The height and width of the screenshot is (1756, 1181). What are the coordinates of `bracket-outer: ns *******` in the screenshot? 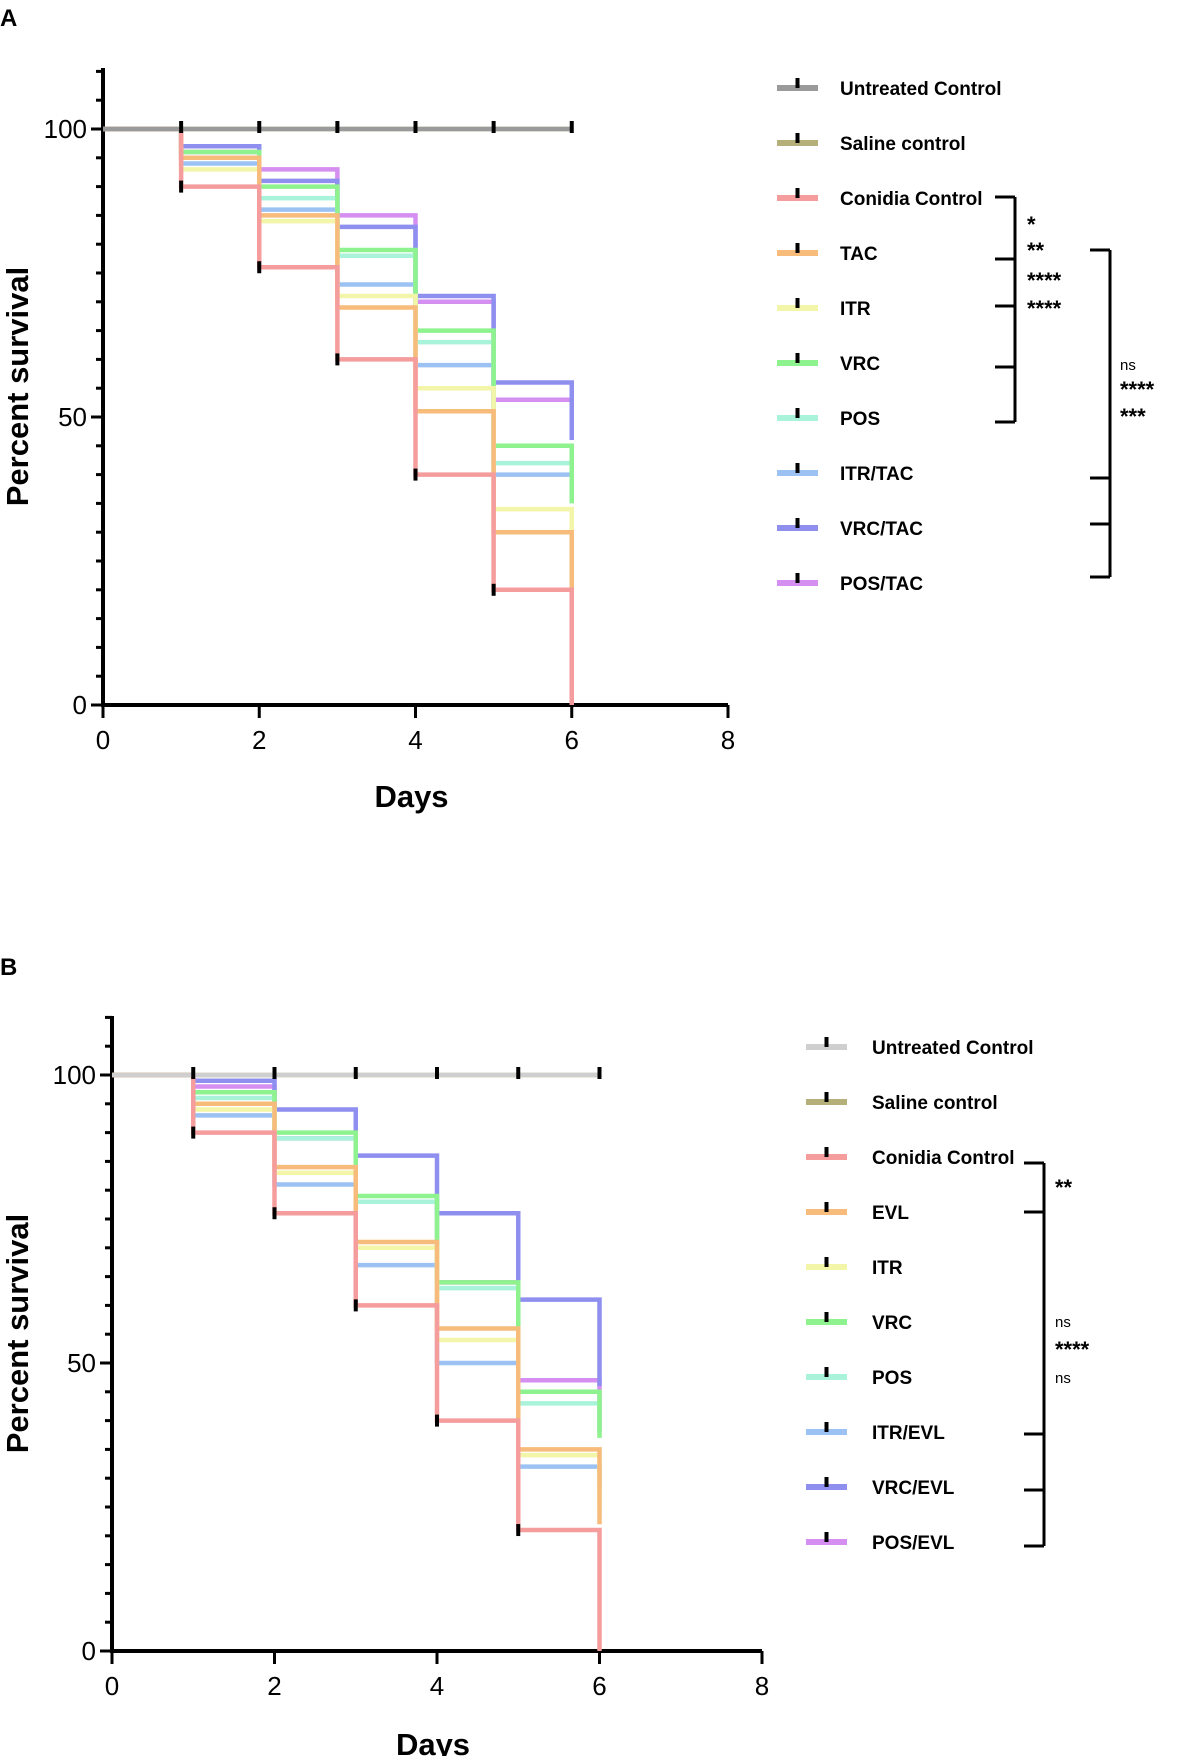 It's located at (1122, 413).